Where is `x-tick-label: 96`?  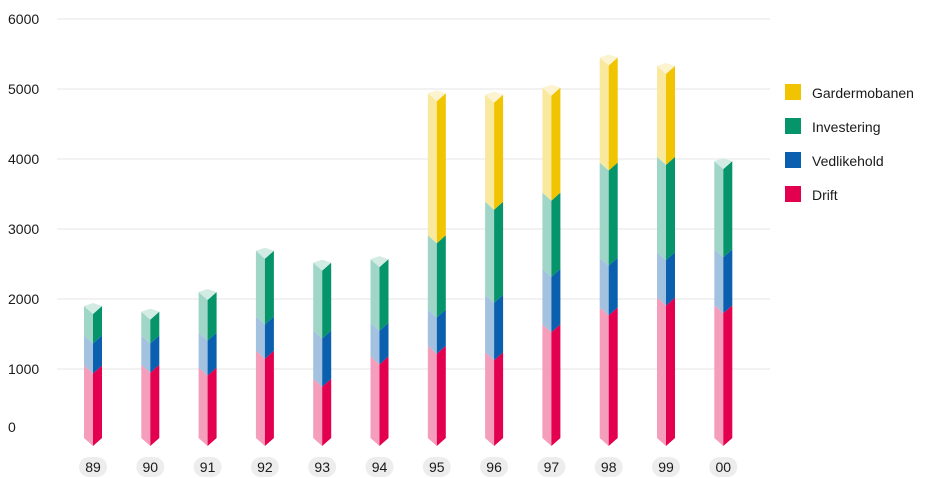
x-tick-label: 96 is located at coordinates (494, 467).